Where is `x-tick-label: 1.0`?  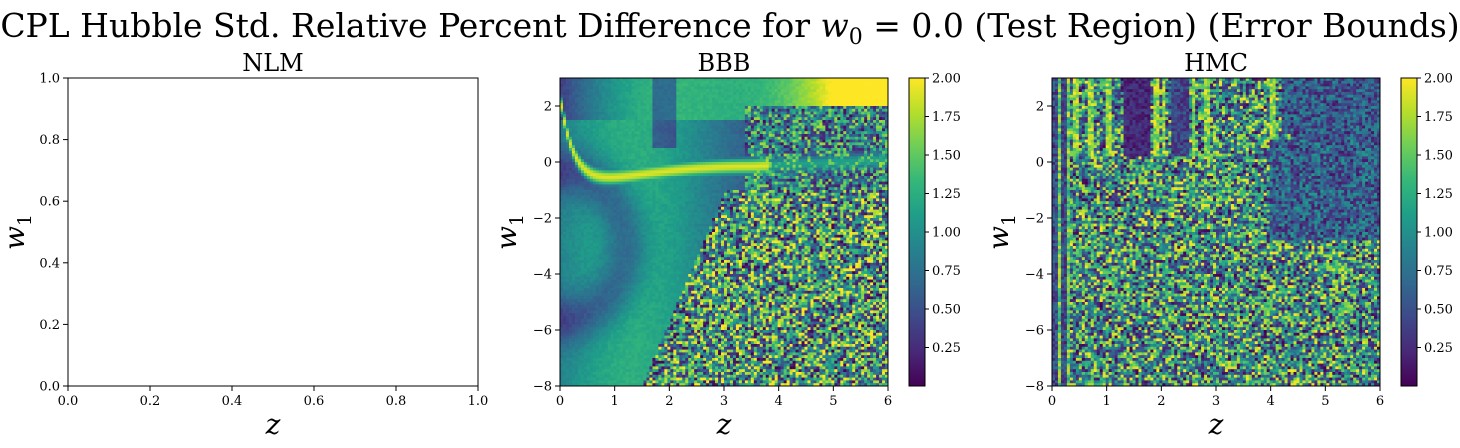
x-tick-label: 1.0 is located at coordinates (478, 401).